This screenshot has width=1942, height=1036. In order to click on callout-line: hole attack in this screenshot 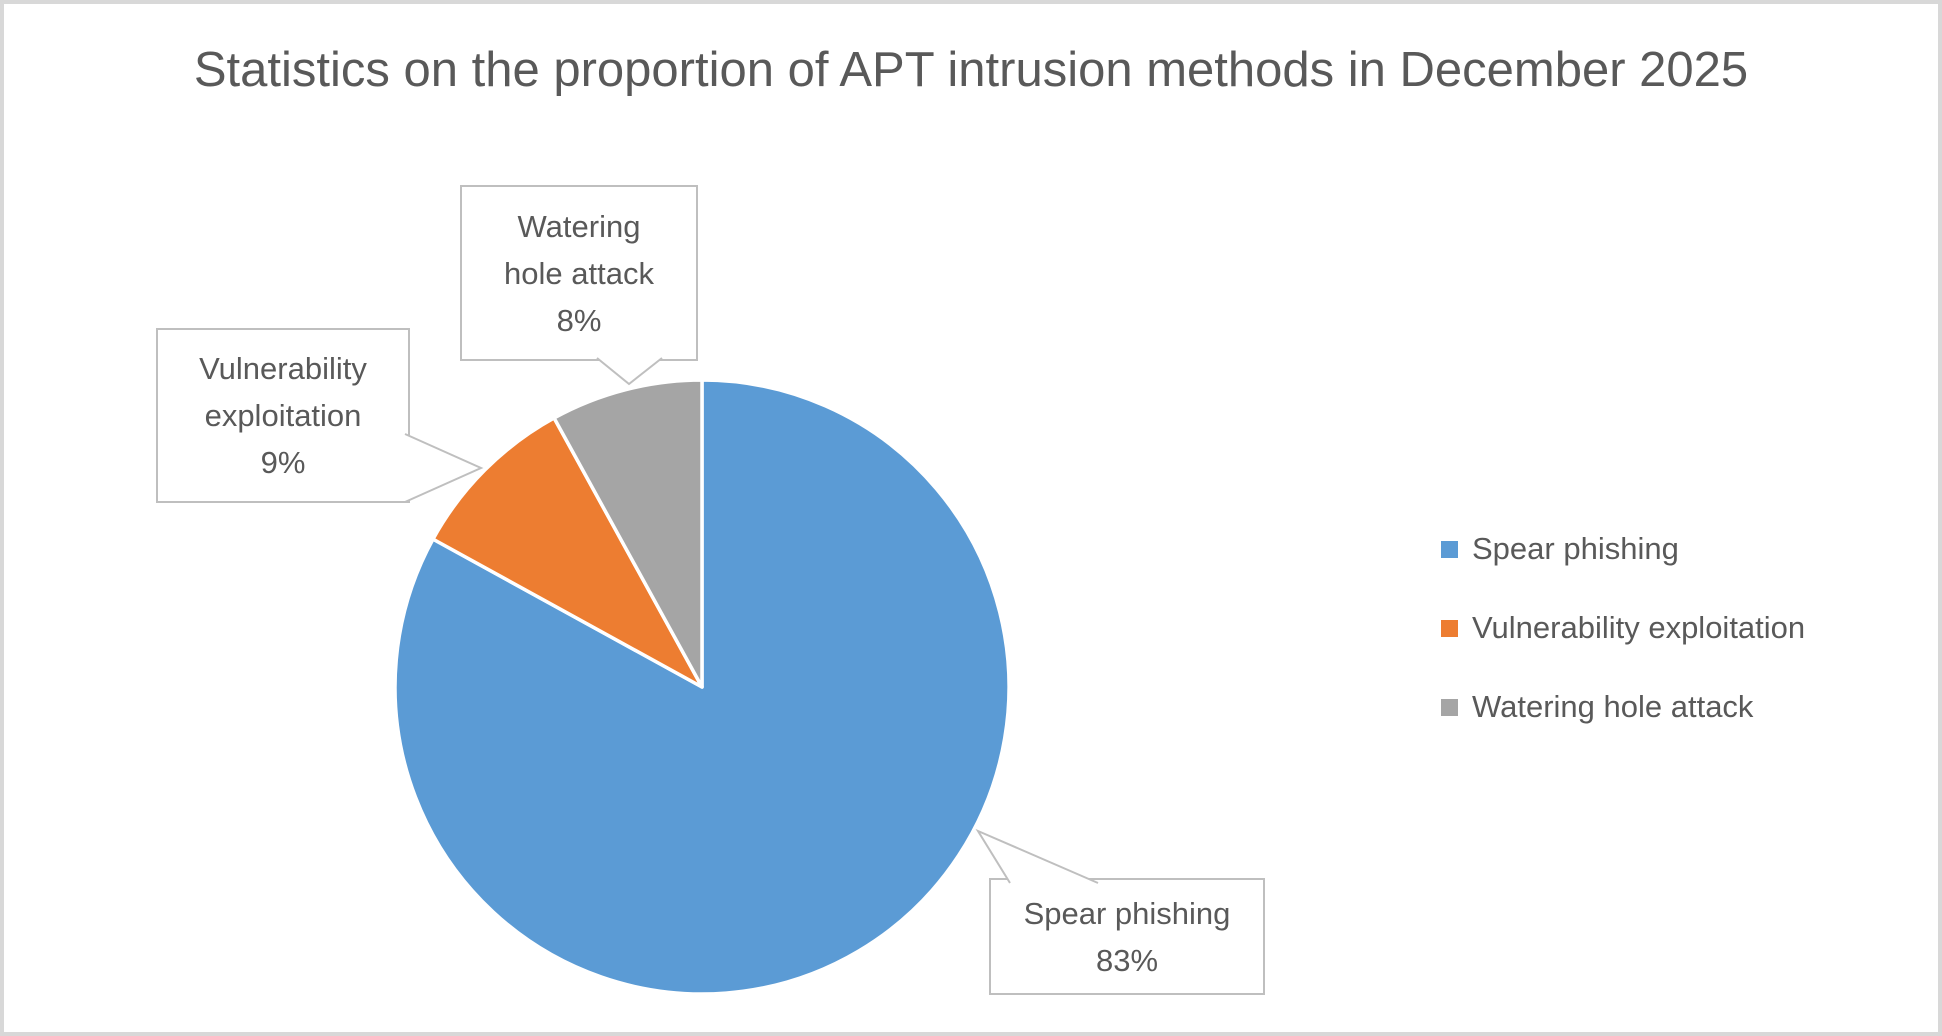, I will do `click(579, 273)`.